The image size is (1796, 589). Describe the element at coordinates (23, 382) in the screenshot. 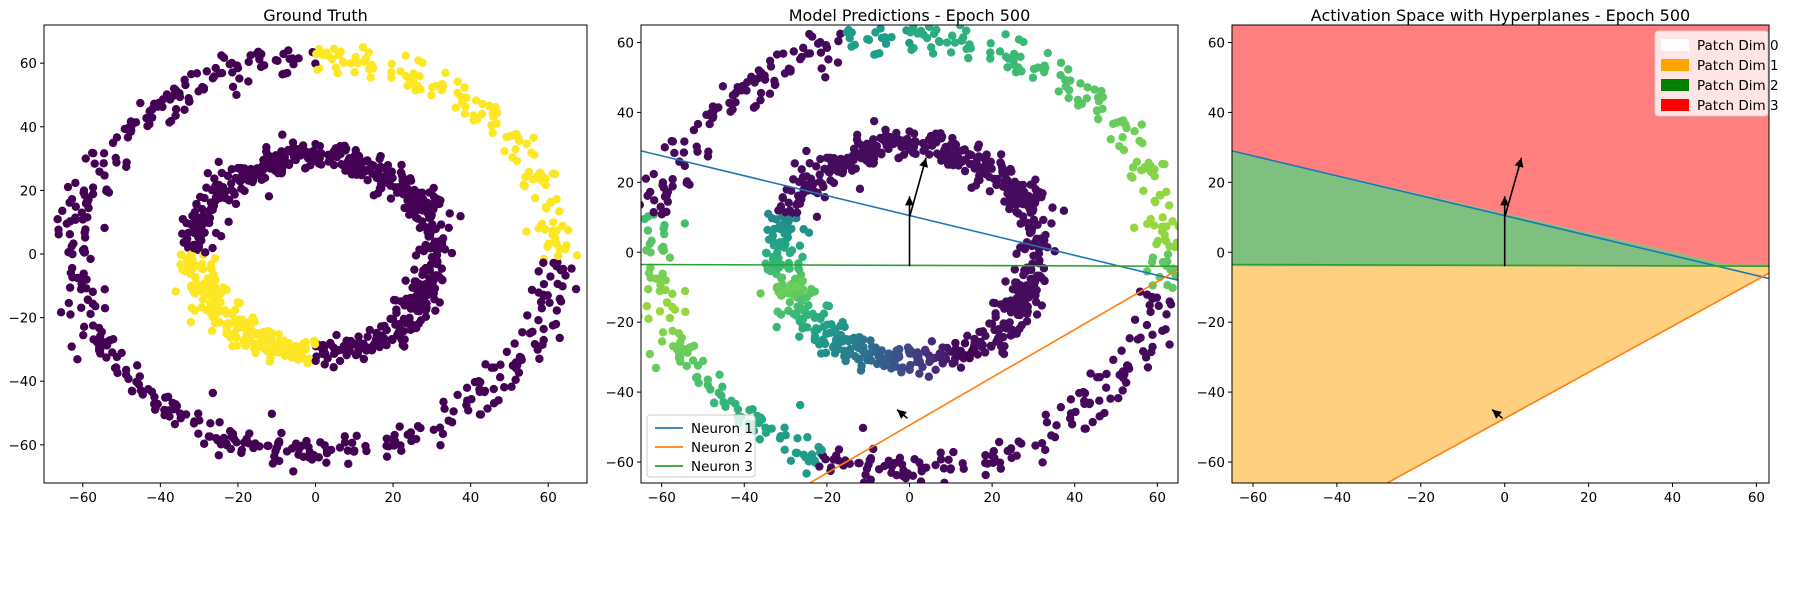

I see `y-tick-label: −40` at that location.